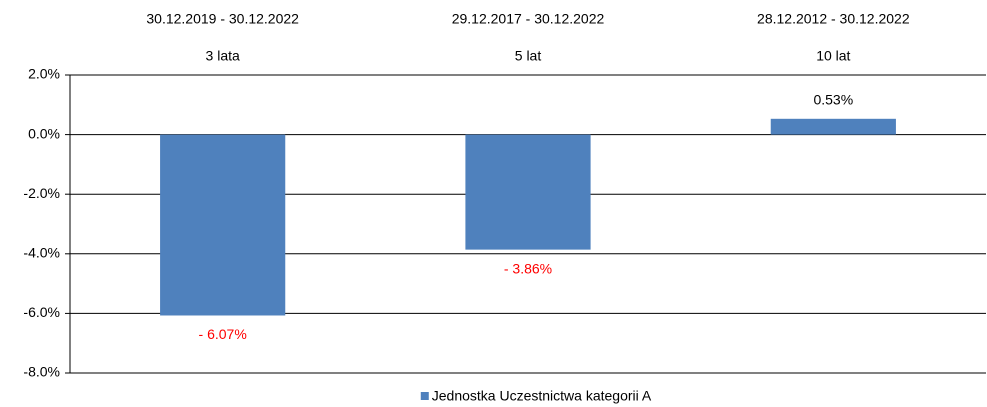 The image size is (987, 407). I want to click on value-label: 0.53%, so click(833, 100).